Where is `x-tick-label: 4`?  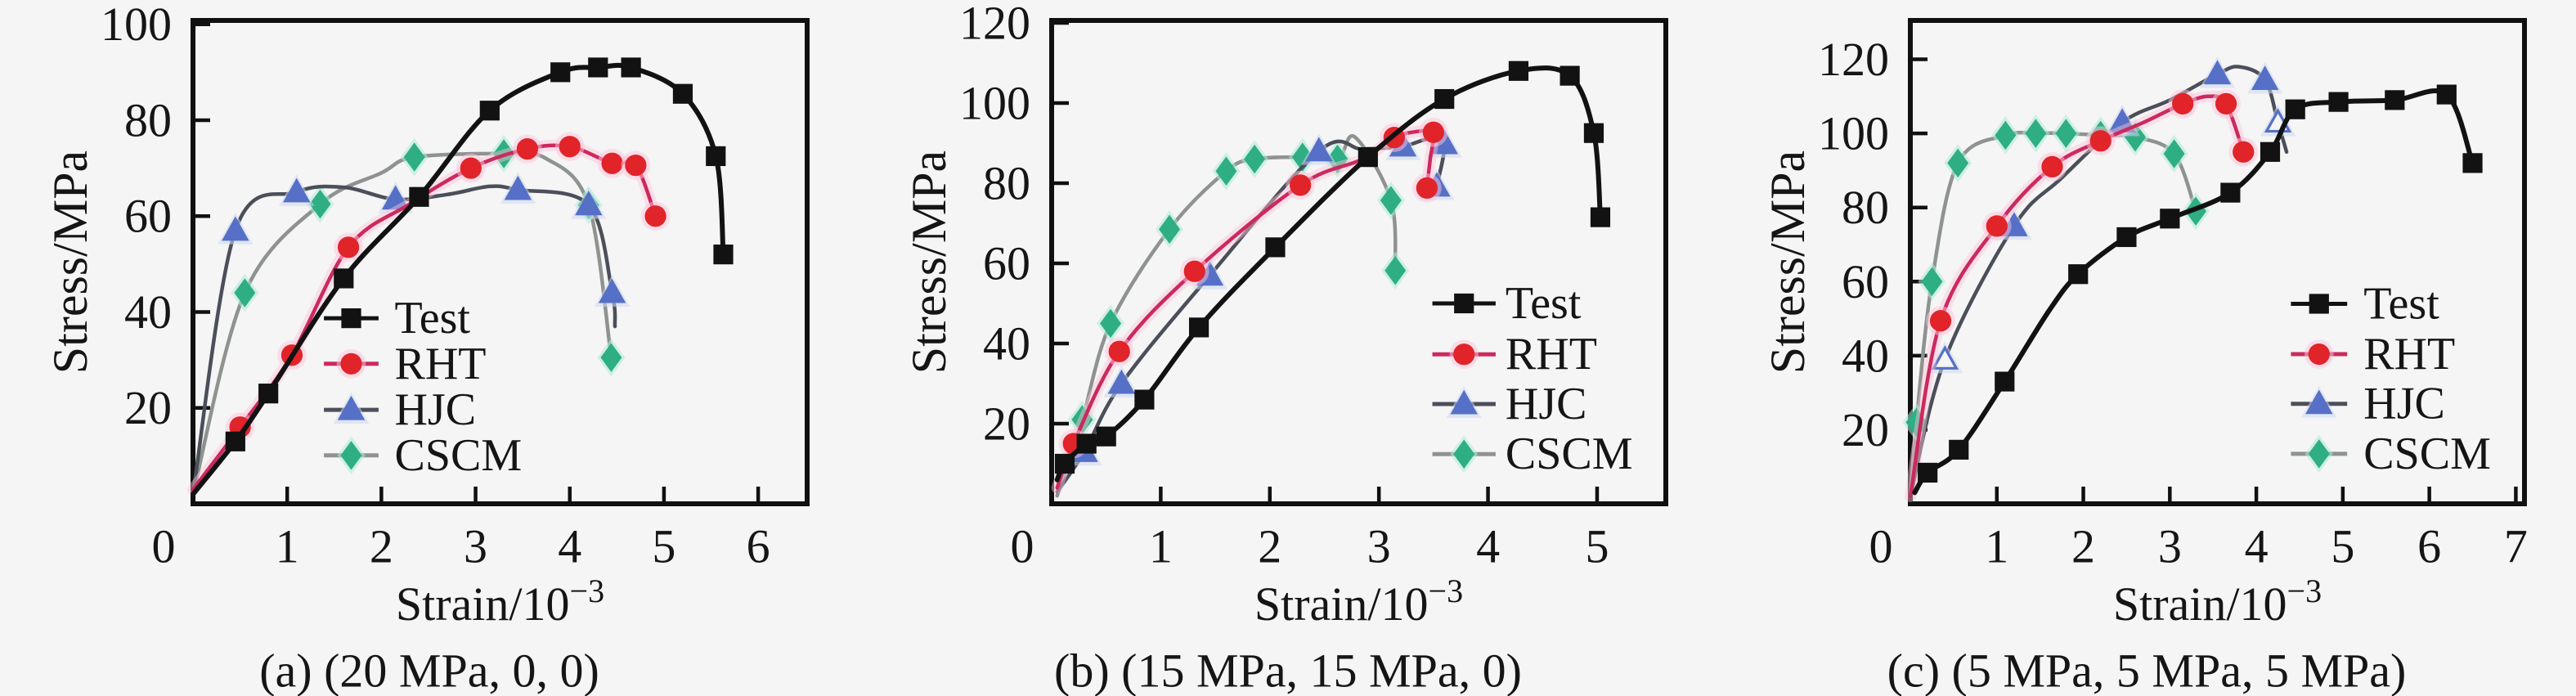 x-tick-label: 4 is located at coordinates (1488, 546).